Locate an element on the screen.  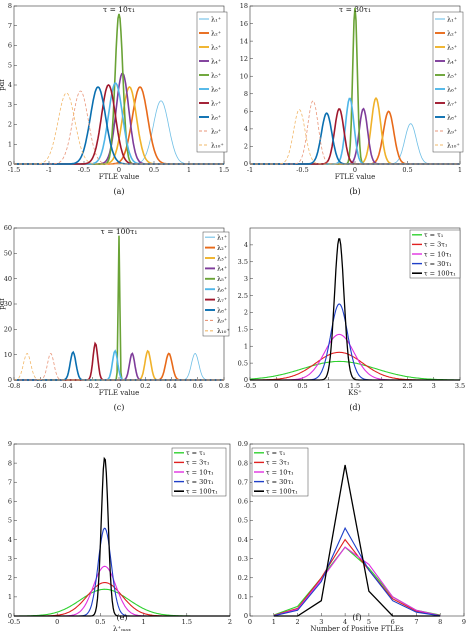
x-tick-label: -1 is located at coordinates (250, 170).